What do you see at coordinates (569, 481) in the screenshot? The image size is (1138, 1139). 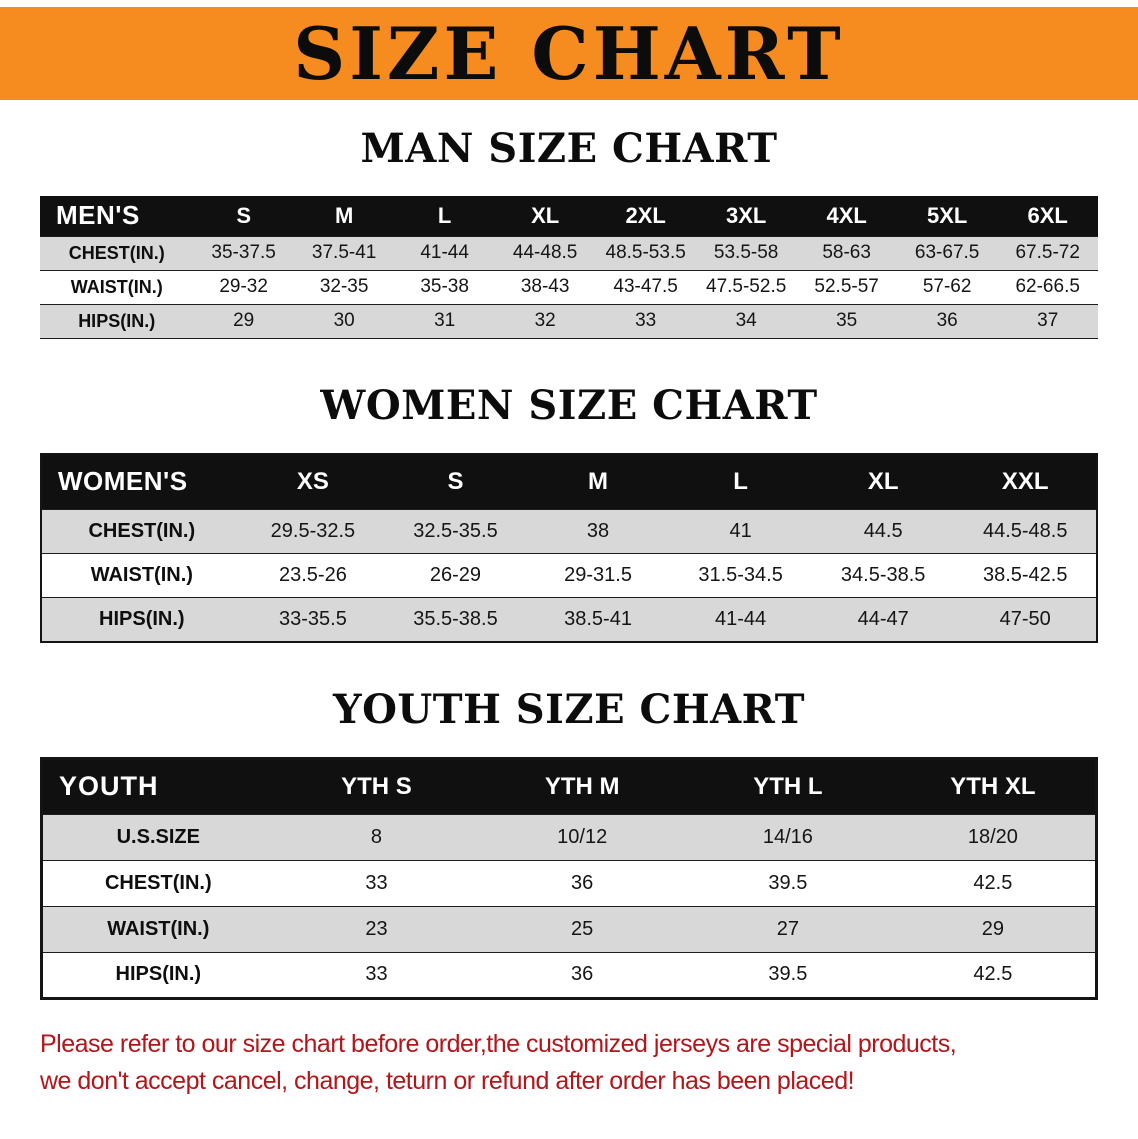 I see `women-header-row: WOMEN'S XS S M L XL XXL` at bounding box center [569, 481].